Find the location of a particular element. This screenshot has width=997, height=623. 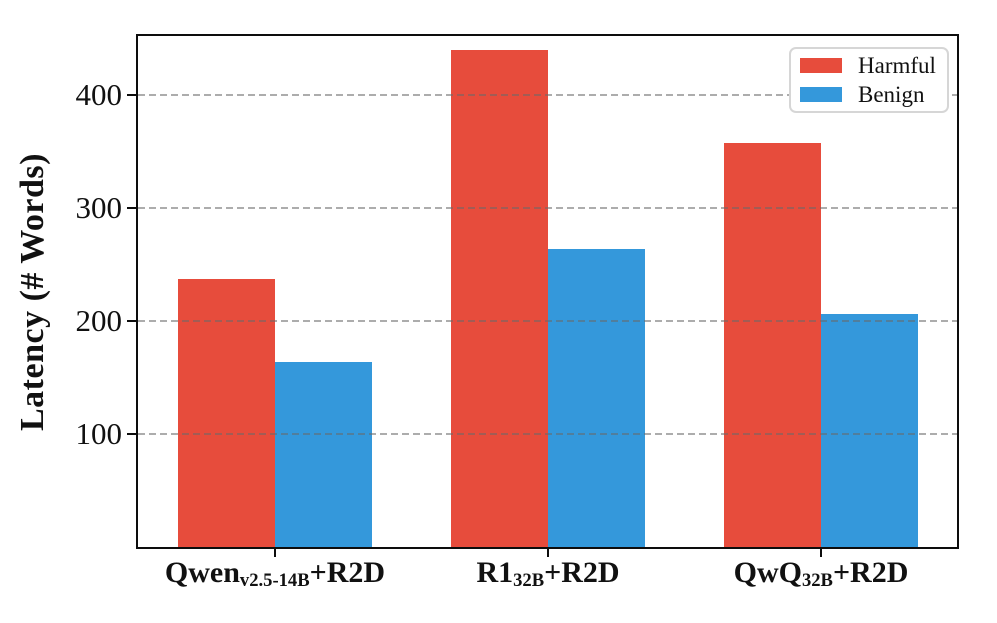

legend-label-benign: Benign is located at coordinates (891, 94).